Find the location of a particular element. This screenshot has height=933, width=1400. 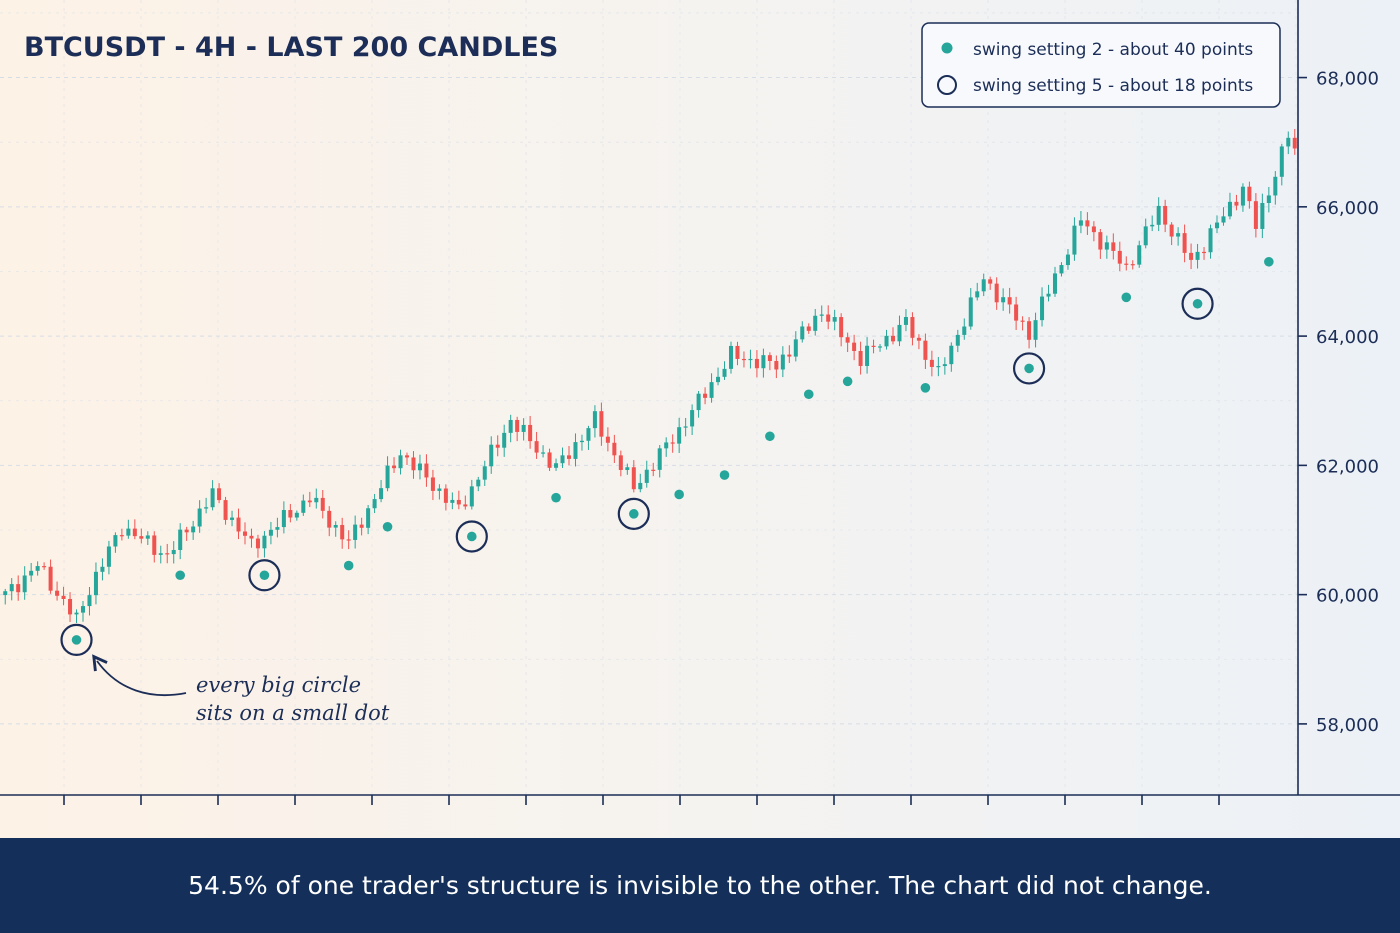

legend-ring-icon is located at coordinates (947, 85).